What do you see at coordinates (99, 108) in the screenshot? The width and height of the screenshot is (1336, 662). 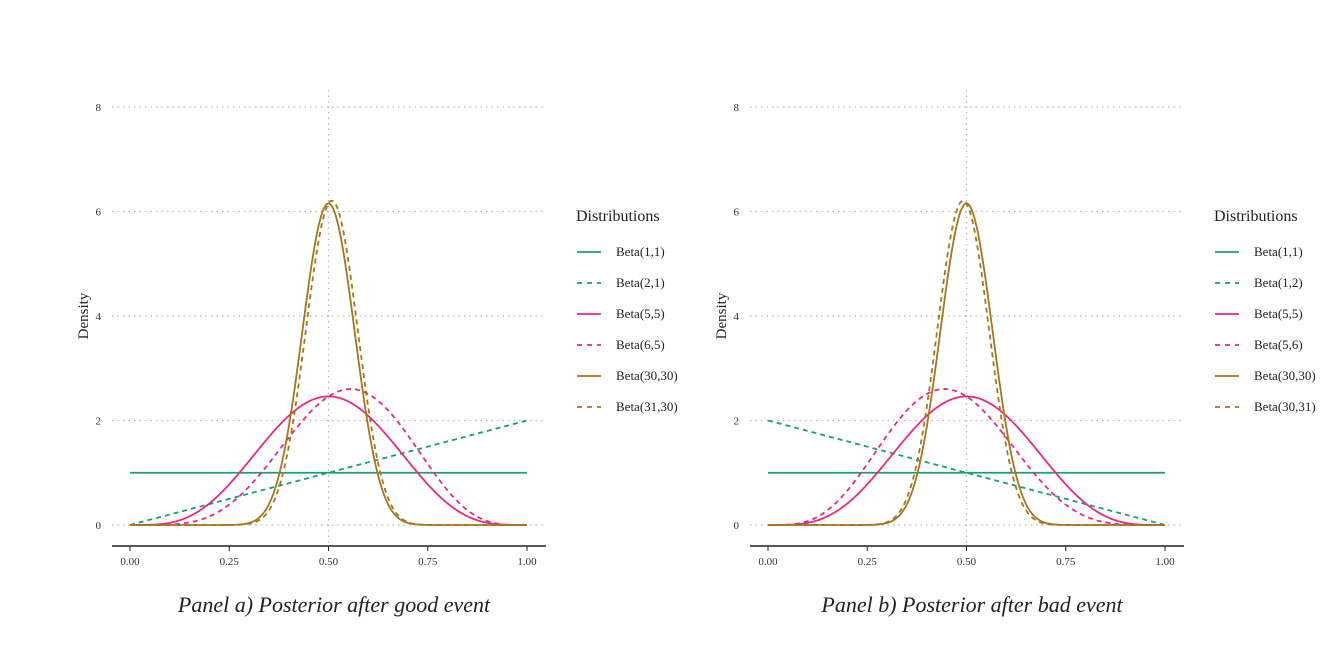 I see `y-tick-label-a-4: 8` at bounding box center [99, 108].